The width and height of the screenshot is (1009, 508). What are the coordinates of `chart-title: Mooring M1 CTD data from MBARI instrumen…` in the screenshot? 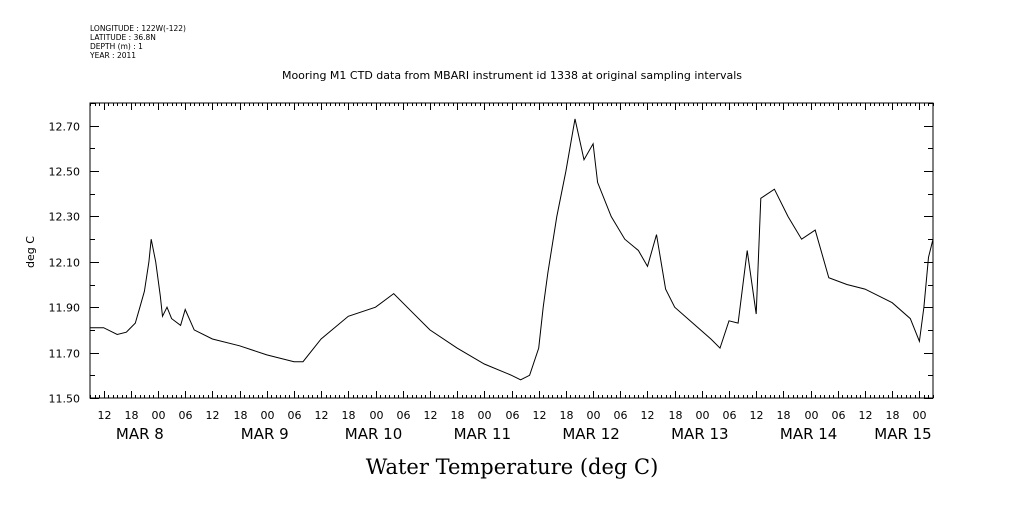 It's located at (512, 75).